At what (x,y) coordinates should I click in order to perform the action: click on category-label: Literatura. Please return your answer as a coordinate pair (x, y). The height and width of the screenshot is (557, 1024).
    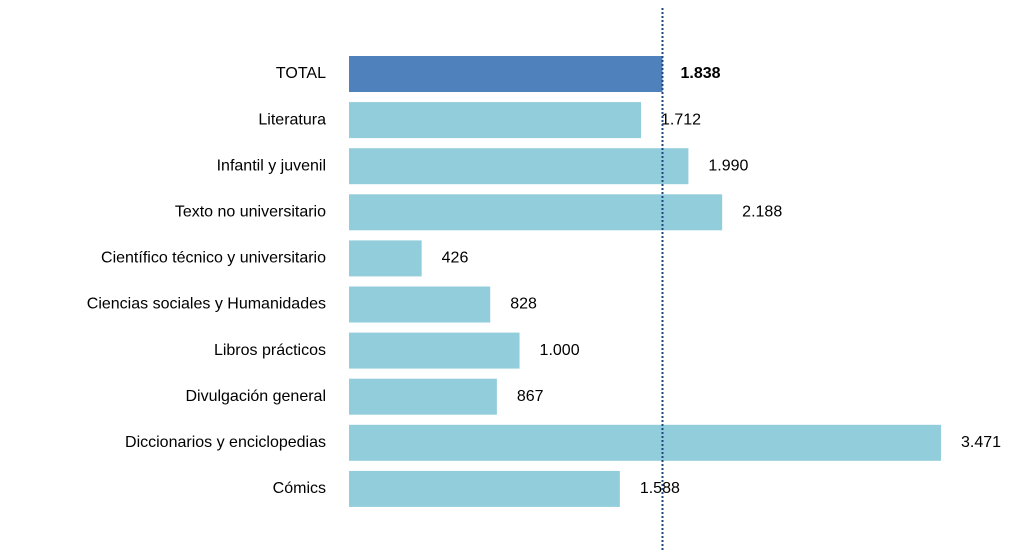
    Looking at the image, I should click on (292, 119).